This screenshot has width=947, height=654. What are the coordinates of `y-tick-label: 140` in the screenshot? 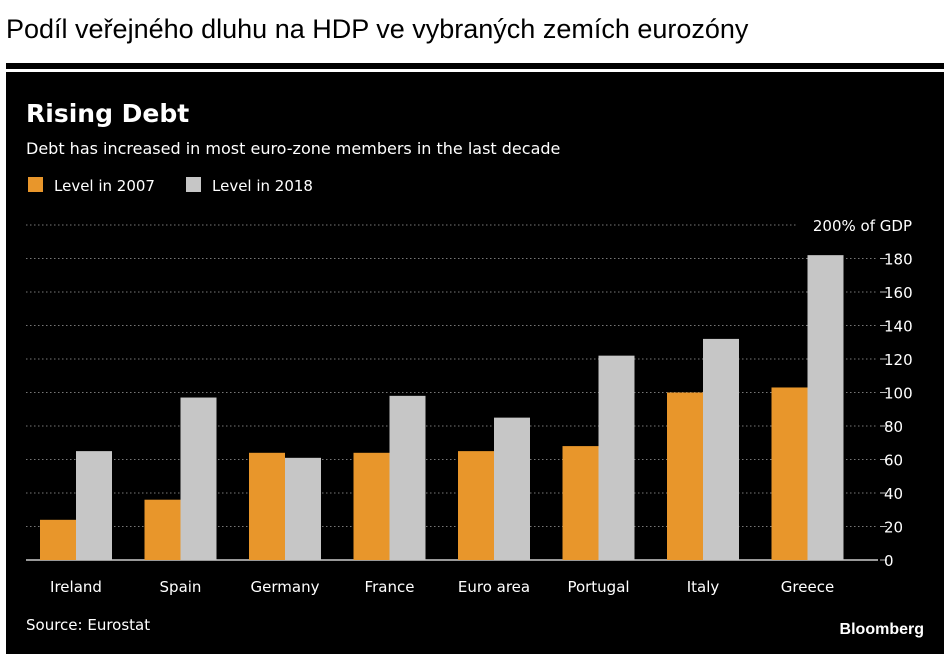 It's located at (898, 327).